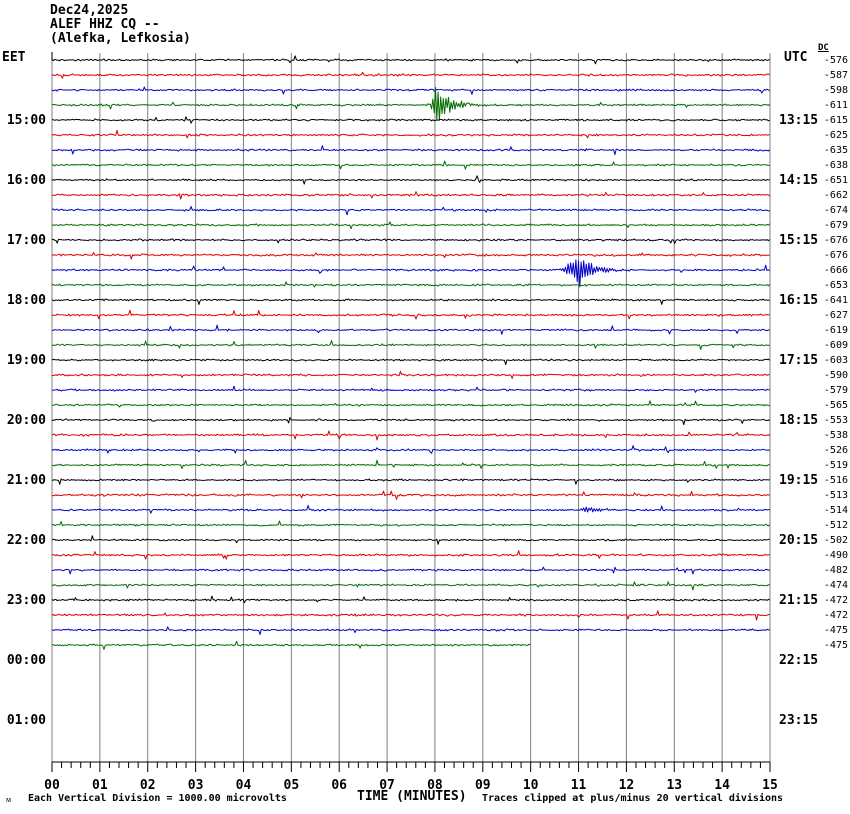 The image size is (850, 814). I want to click on trace-row-25-black, so click(410, 421).